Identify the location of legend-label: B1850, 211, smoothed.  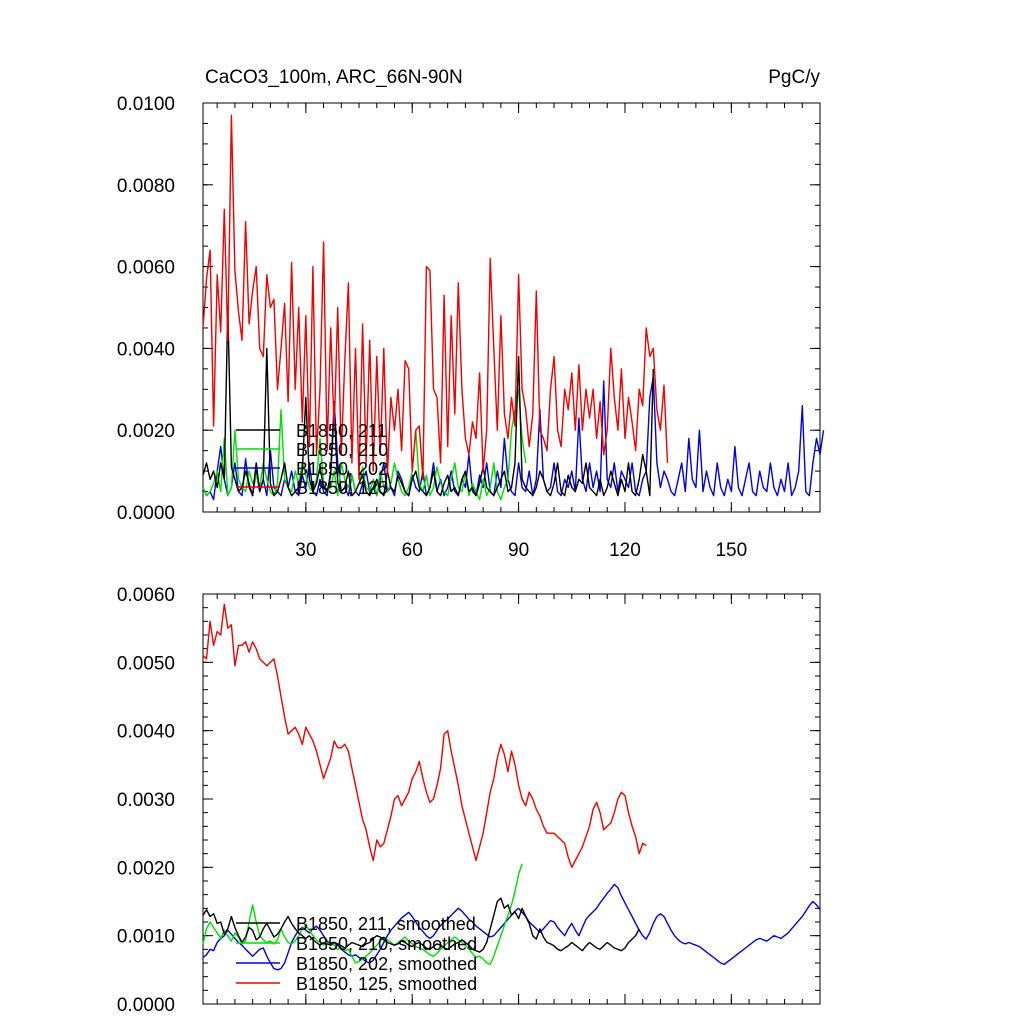
(386, 924).